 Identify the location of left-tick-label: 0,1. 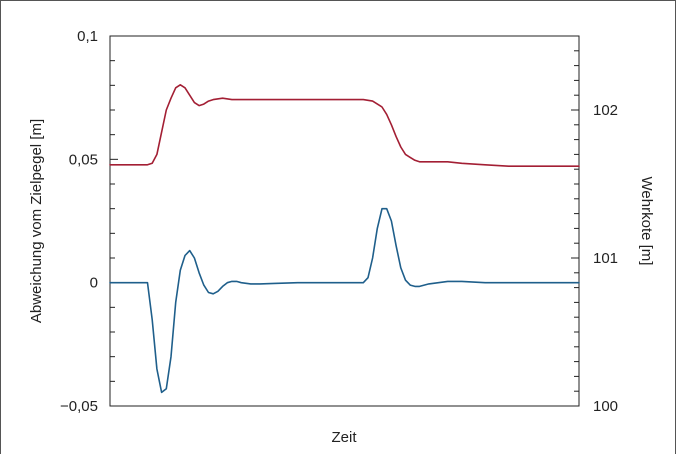
(87, 36).